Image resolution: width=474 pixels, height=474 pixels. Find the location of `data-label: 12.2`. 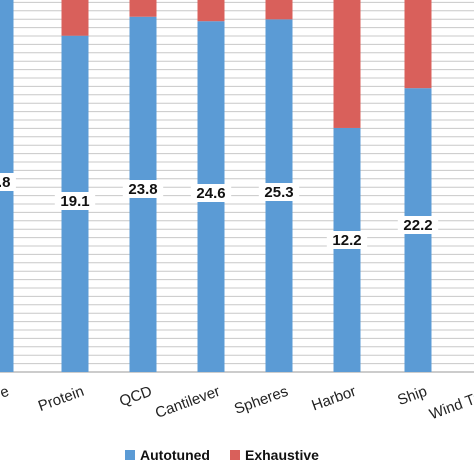

data-label: 12.2 is located at coordinates (346, 240).